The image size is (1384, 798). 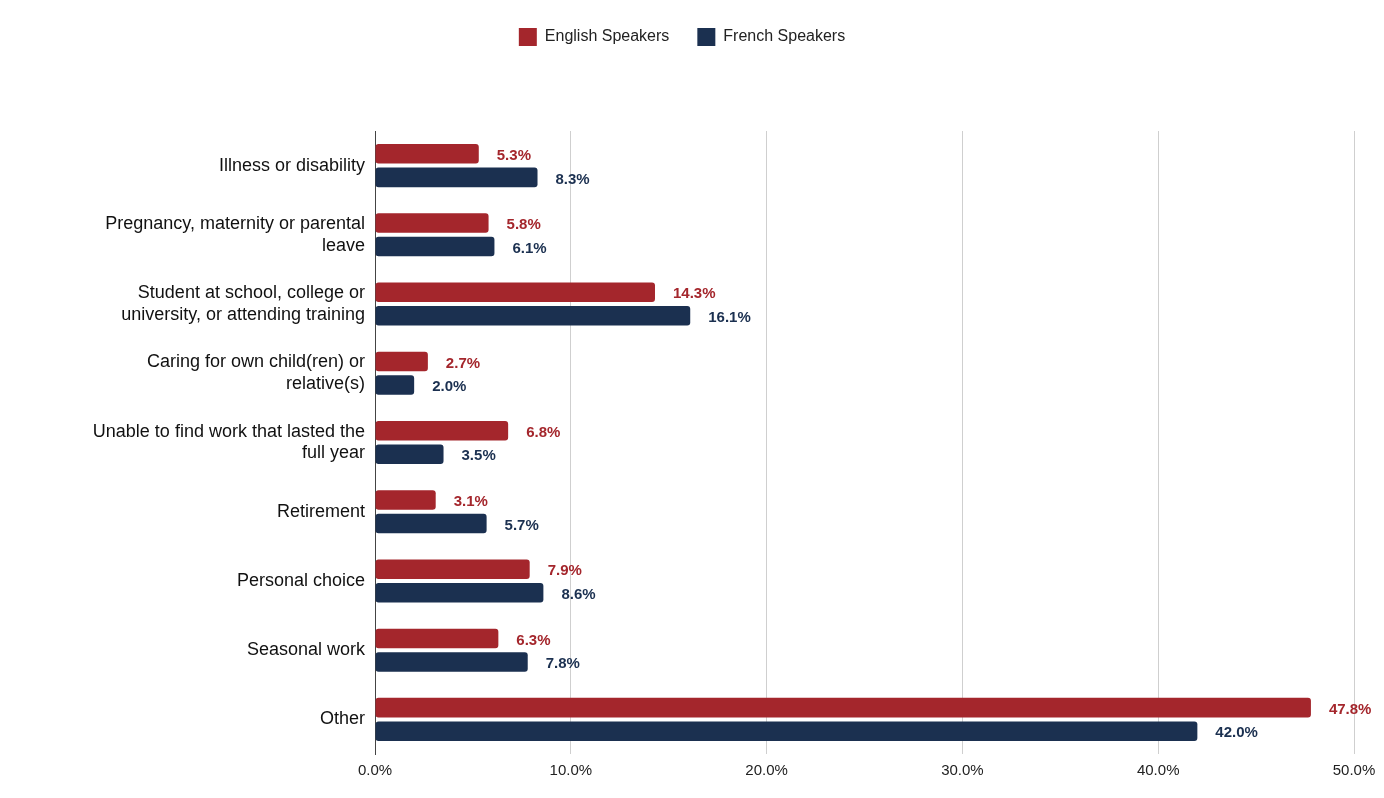 I want to click on data-label: 3.1%, so click(x=470, y=501).